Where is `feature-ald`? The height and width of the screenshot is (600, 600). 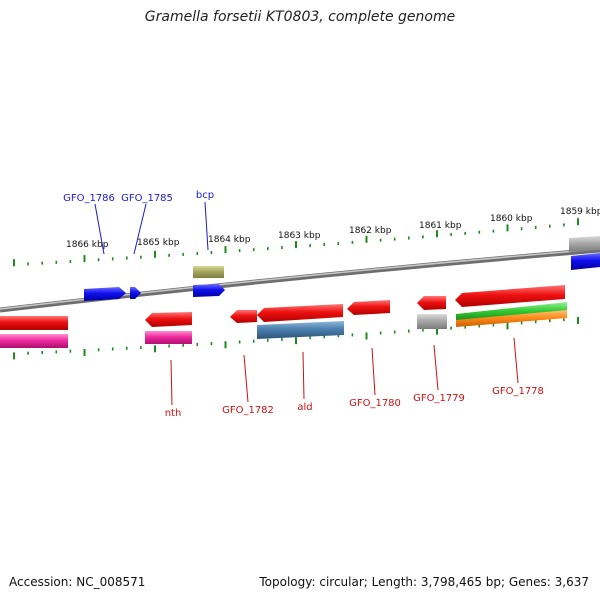 feature-ald is located at coordinates (300, 313).